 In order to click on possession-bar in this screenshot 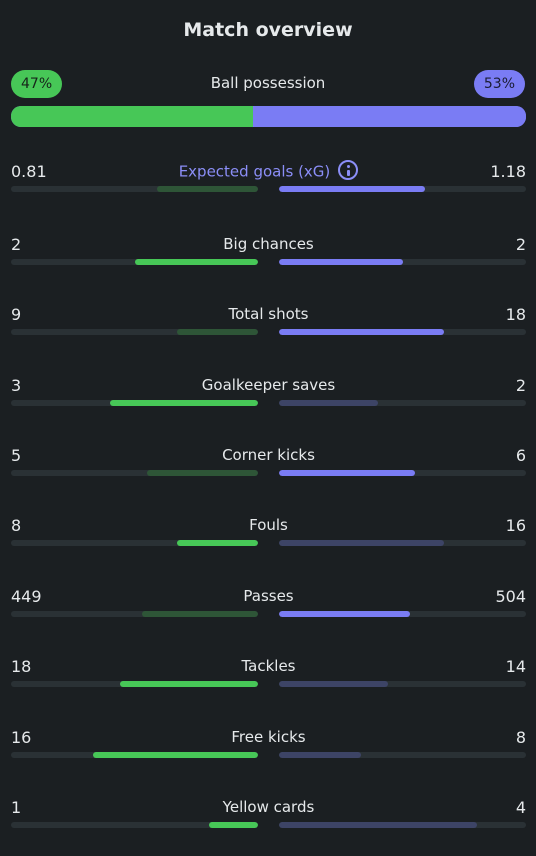, I will do `click(268, 116)`.